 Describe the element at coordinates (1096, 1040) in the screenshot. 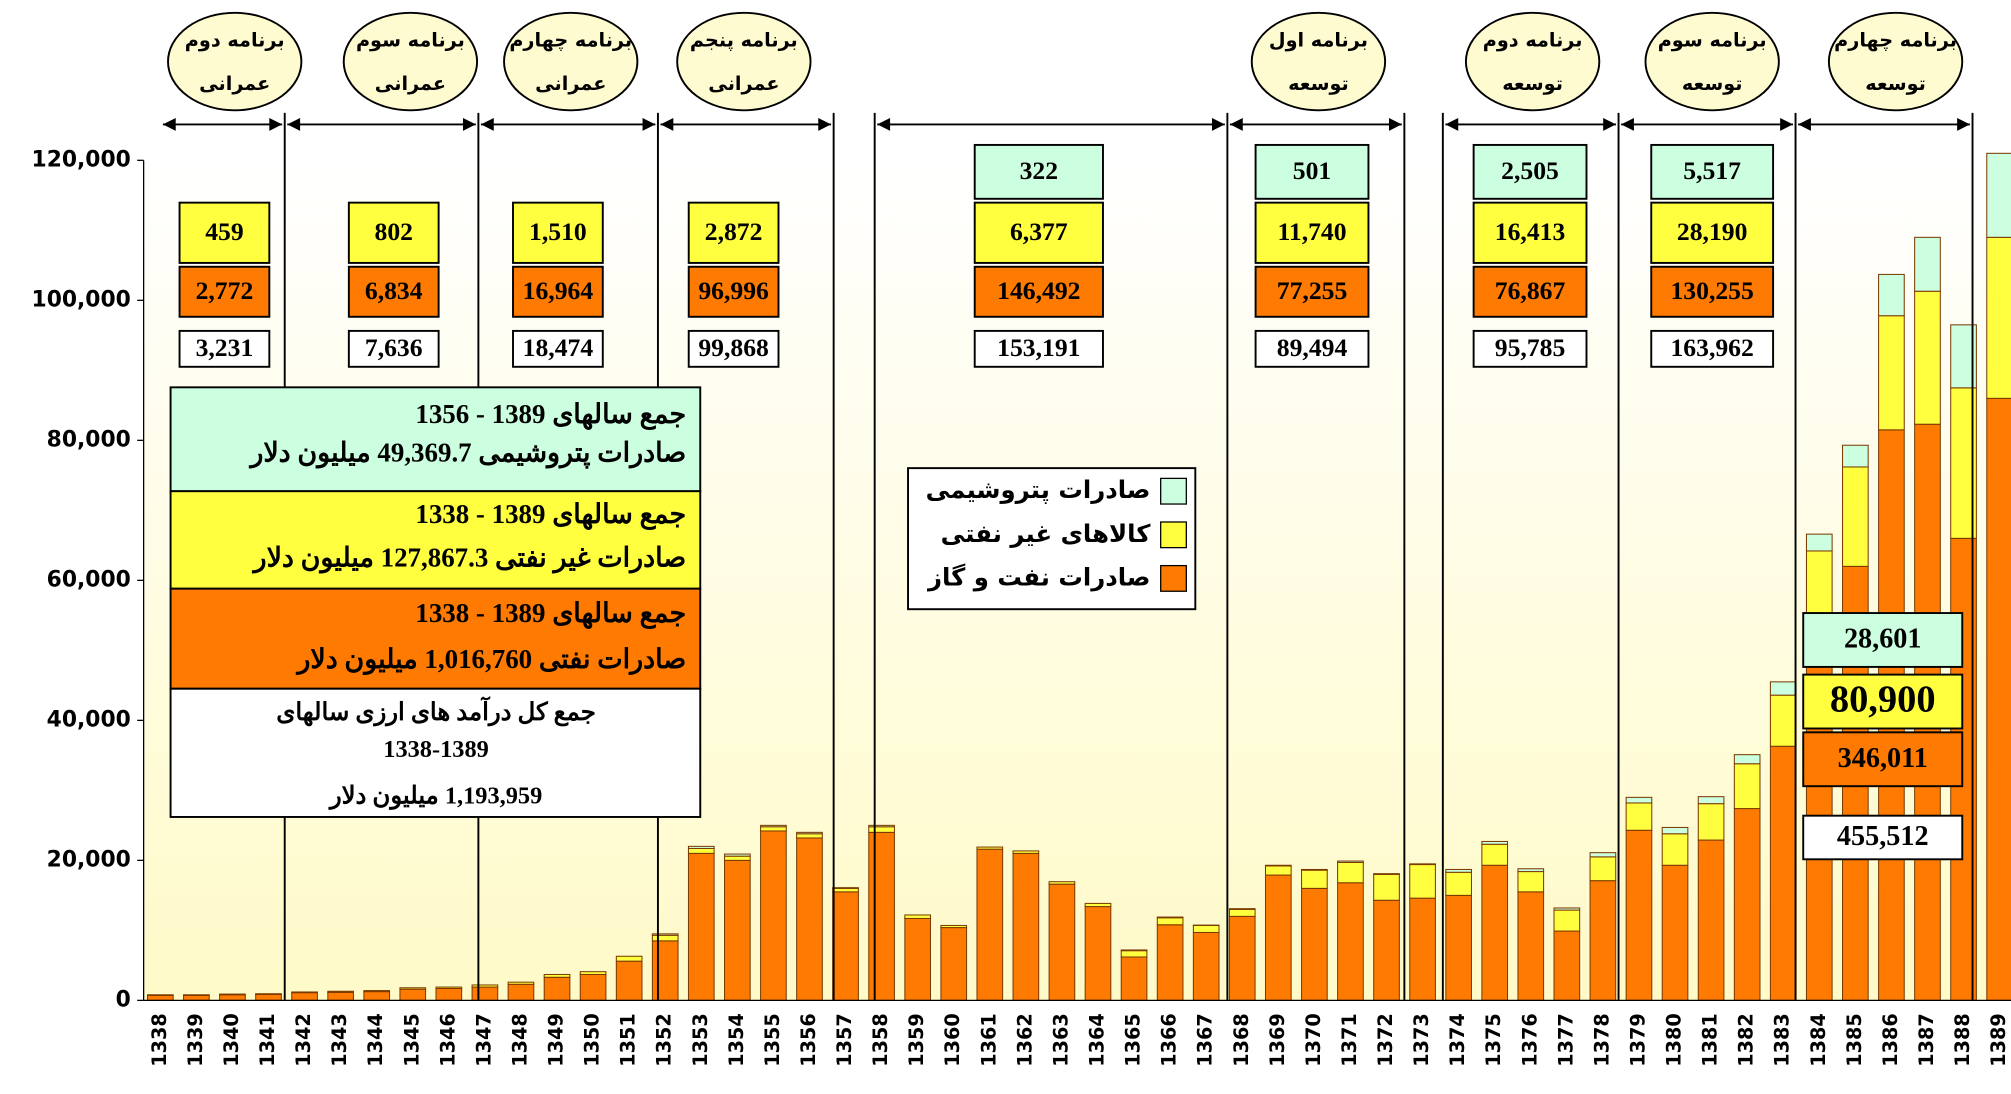

I see `x-tick-label: 1364` at that location.